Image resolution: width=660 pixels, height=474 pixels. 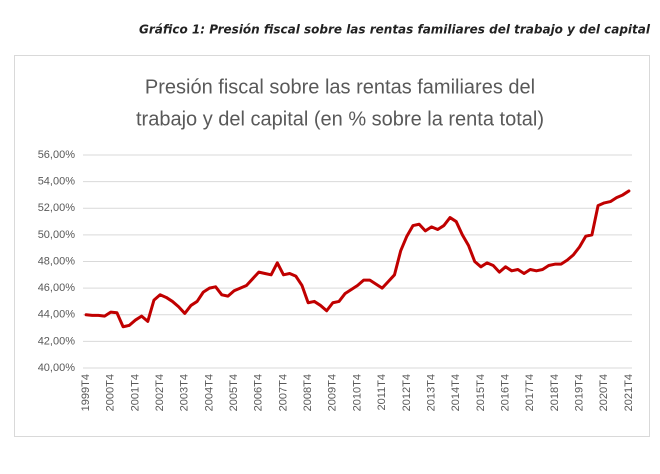 What do you see at coordinates (57, 368) in the screenshot?
I see `y-tick-label: 40,00%` at bounding box center [57, 368].